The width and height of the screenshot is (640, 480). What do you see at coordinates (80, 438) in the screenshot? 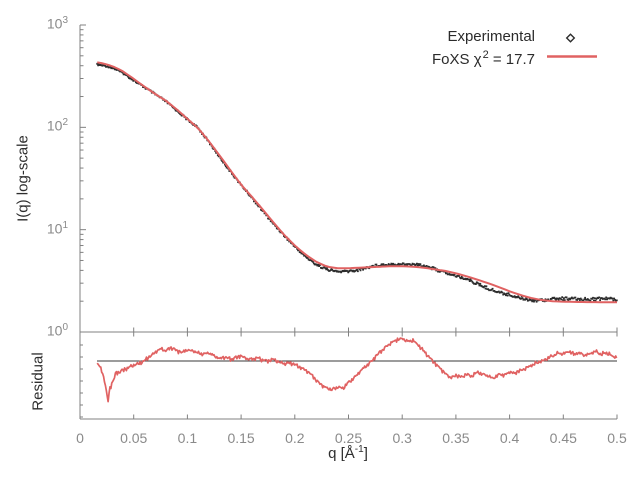
I see `x-tick-label: 0` at bounding box center [80, 438].